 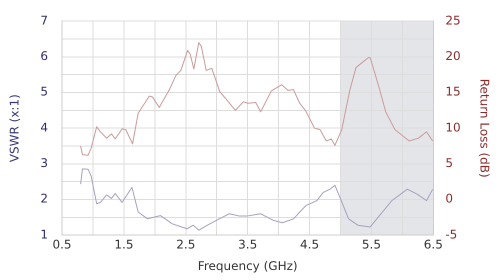 I want to click on x-tick-label: 1.5, so click(x=124, y=245).